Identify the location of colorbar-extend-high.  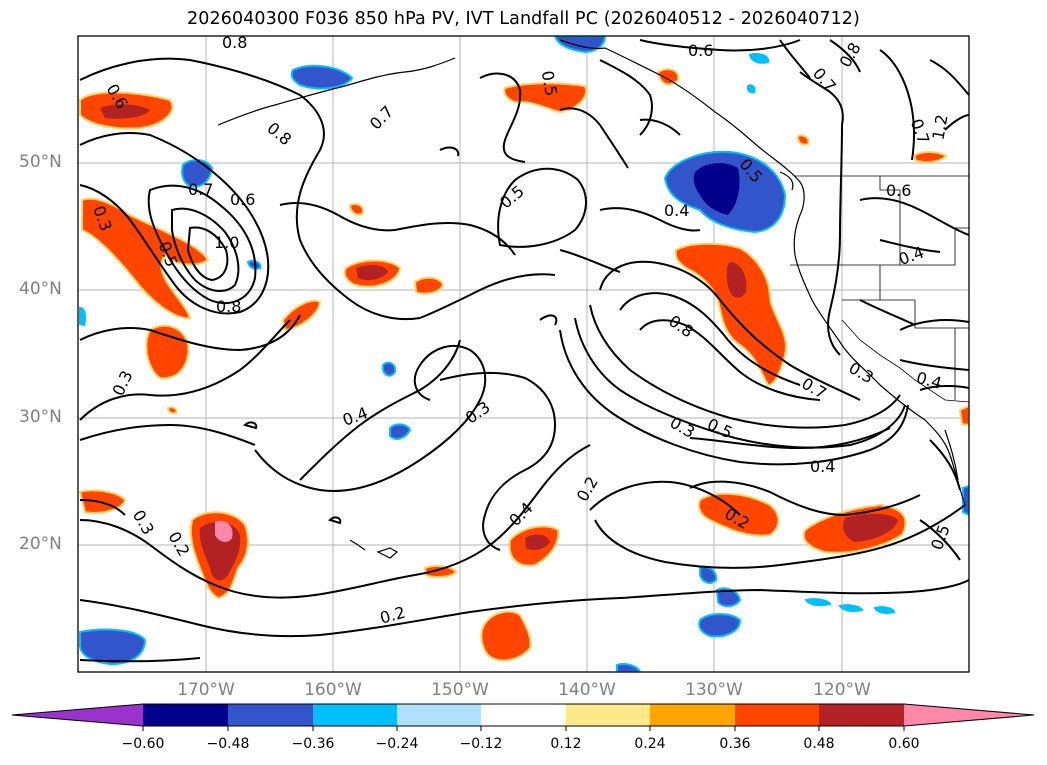
(969, 715).